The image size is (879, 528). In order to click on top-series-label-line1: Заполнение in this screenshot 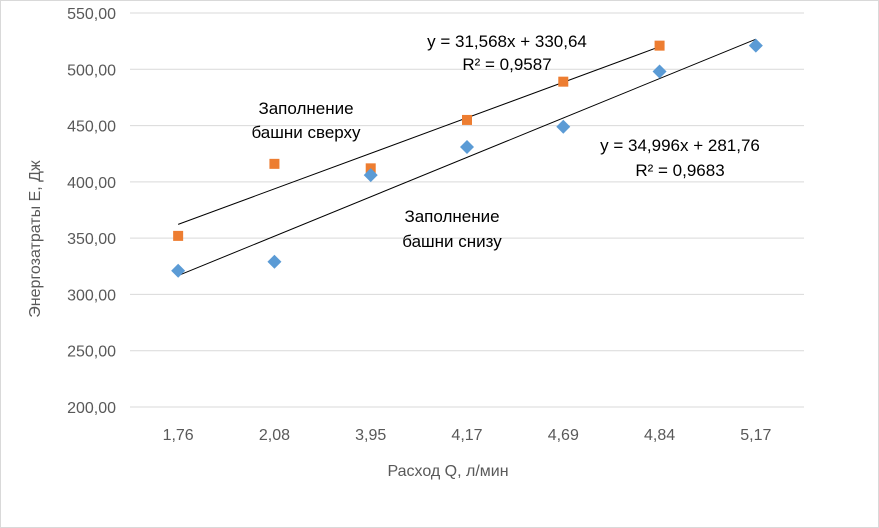, I will do `click(305, 108)`.